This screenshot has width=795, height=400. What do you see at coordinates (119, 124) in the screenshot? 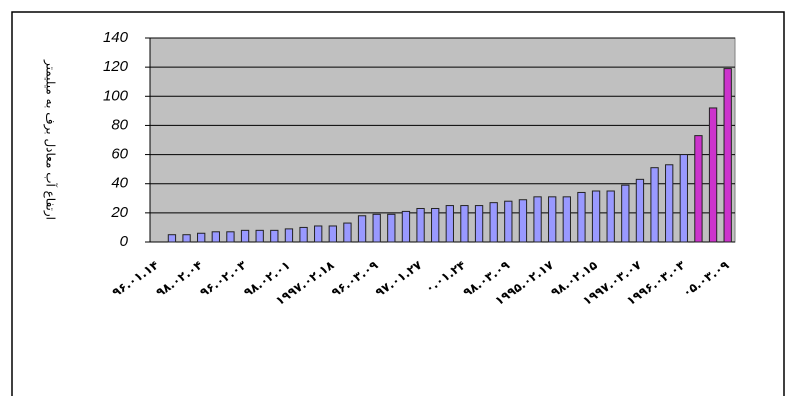
I see `y-tick-label: 80` at bounding box center [119, 124].